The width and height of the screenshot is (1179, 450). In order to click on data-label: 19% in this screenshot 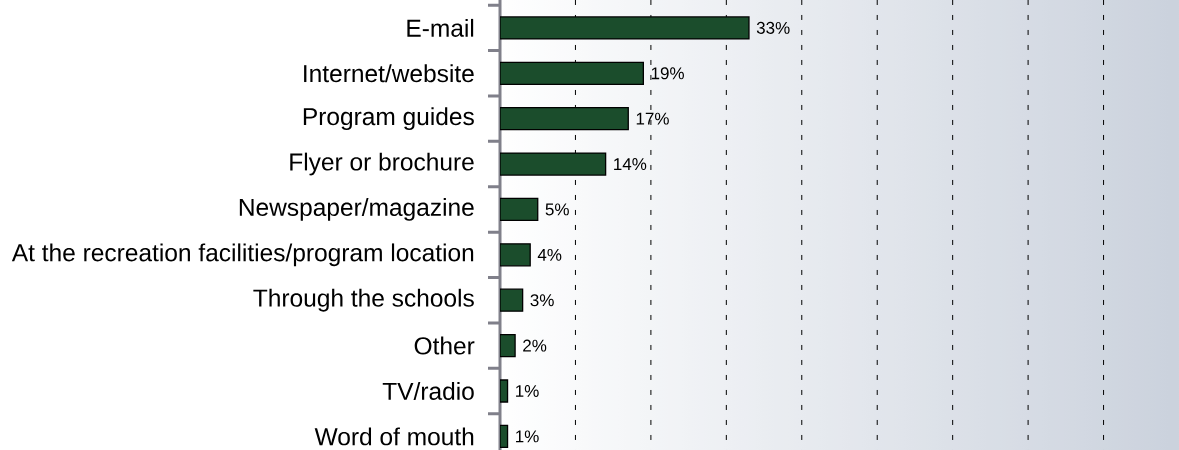, I will do `click(667, 73)`.